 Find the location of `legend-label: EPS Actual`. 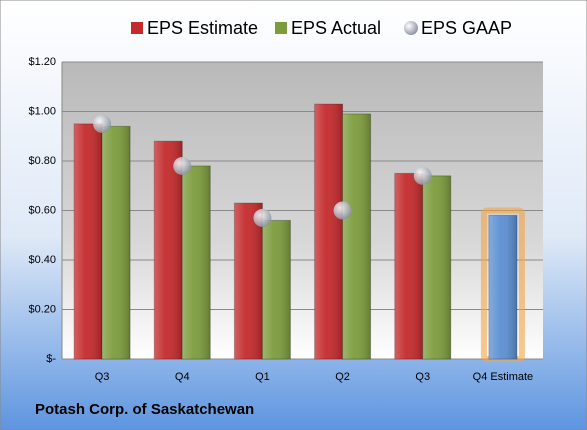

legend-label: EPS Actual is located at coordinates (336, 28).